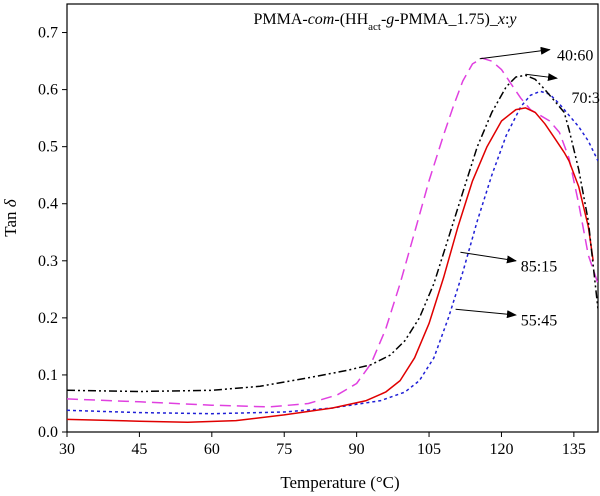 This screenshot has height=496, width=600. I want to click on chart-title: PMMA-com-(HHact-g-PMMA_1.75)_x:y, so click(385, 22).